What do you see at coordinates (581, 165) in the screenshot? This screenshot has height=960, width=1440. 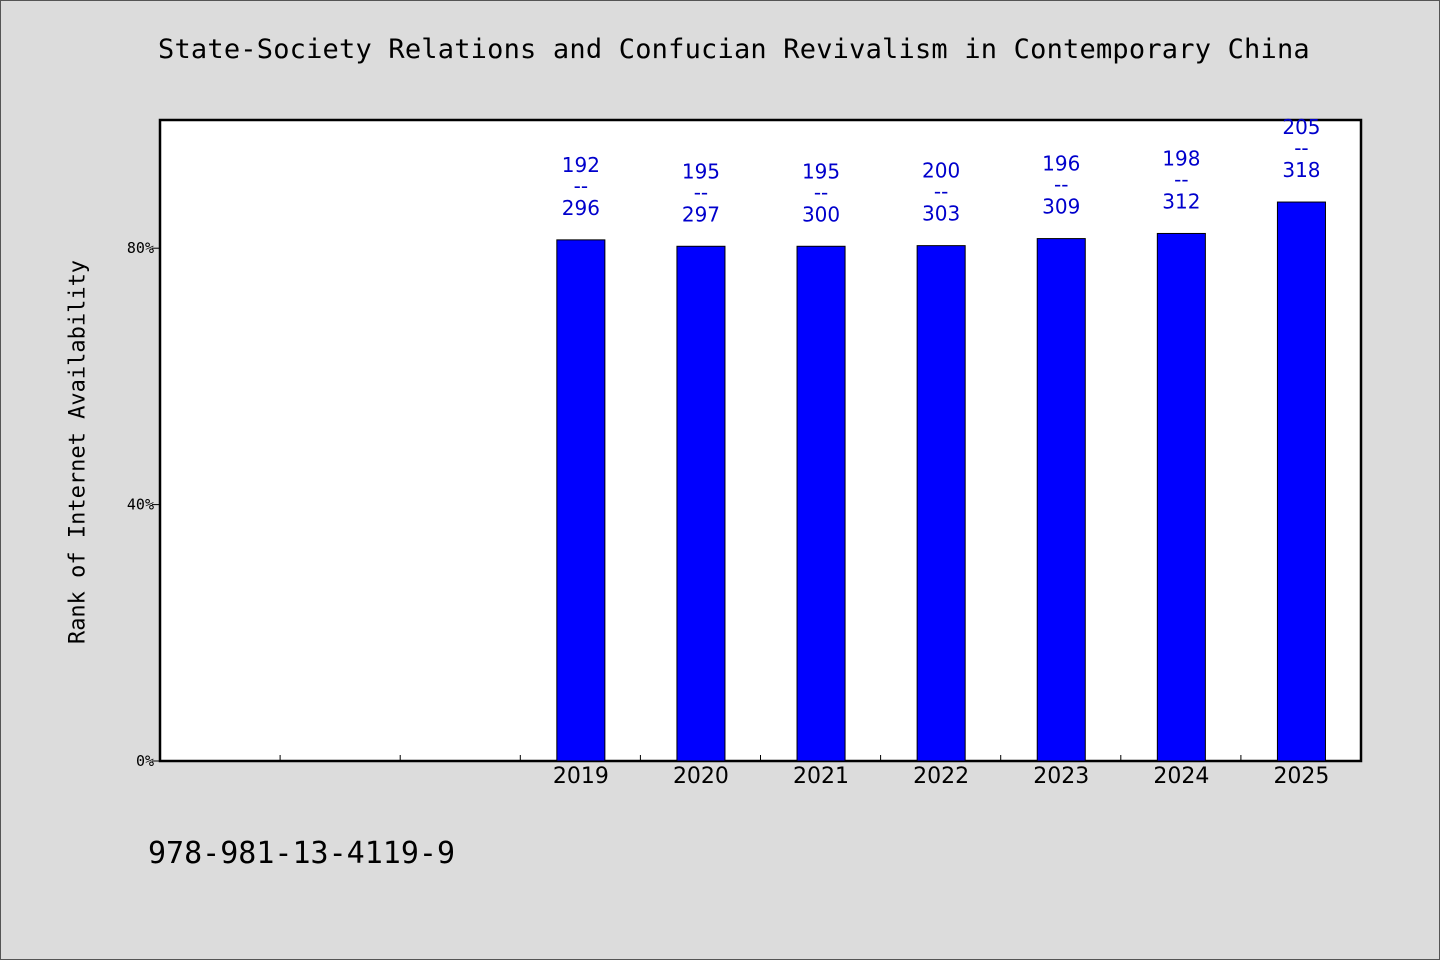 I see `data-label-top: 192` at bounding box center [581, 165].